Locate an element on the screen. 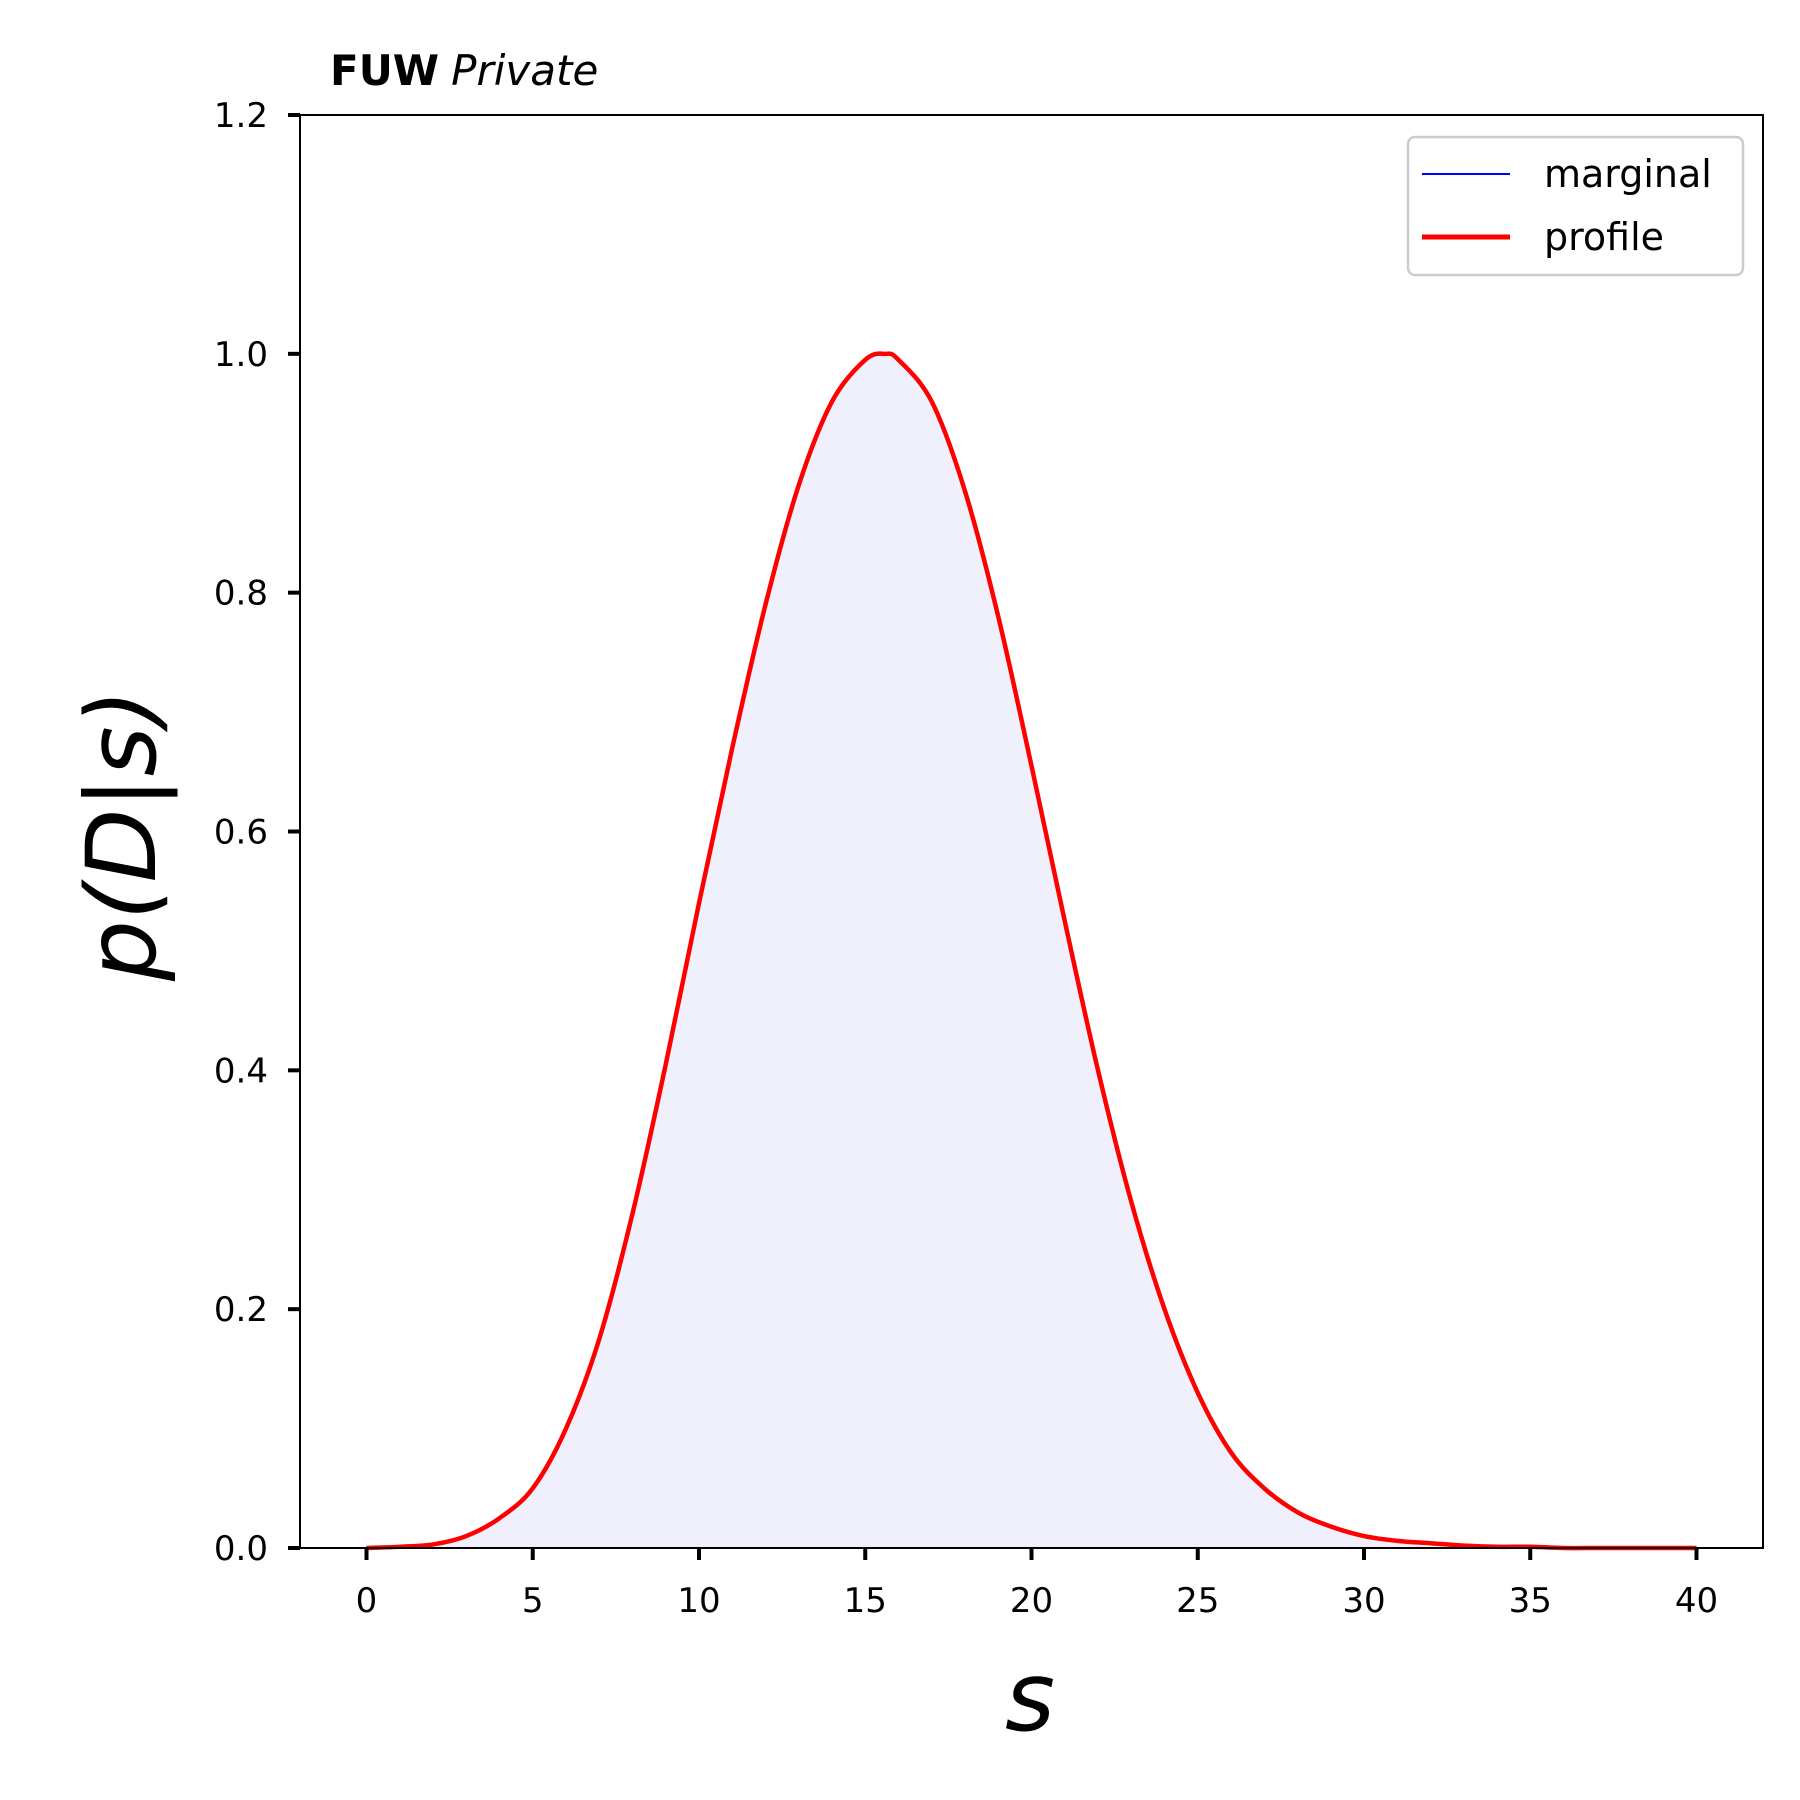 This screenshot has height=1800, width=1800. x-tick-label: 30 is located at coordinates (1363, 1601).